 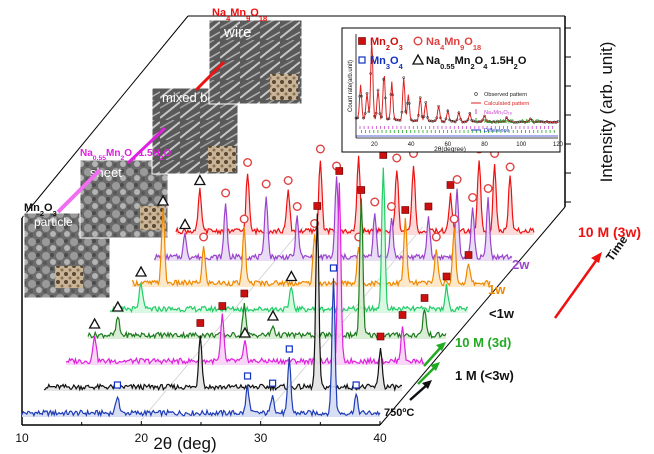 What do you see at coordinates (351, 86) in the screenshot?
I see `inset-y-label: Count rate(arb.unit)` at bounding box center [351, 86].